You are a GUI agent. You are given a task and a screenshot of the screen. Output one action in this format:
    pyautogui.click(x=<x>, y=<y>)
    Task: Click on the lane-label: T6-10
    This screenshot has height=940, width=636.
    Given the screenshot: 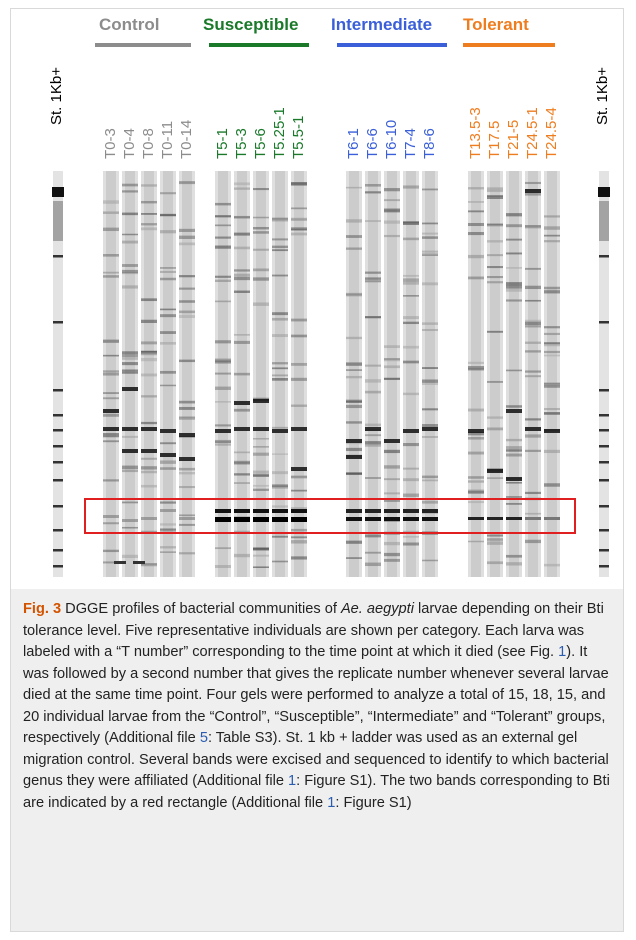 What is the action you would take?
    pyautogui.click(x=391, y=139)
    